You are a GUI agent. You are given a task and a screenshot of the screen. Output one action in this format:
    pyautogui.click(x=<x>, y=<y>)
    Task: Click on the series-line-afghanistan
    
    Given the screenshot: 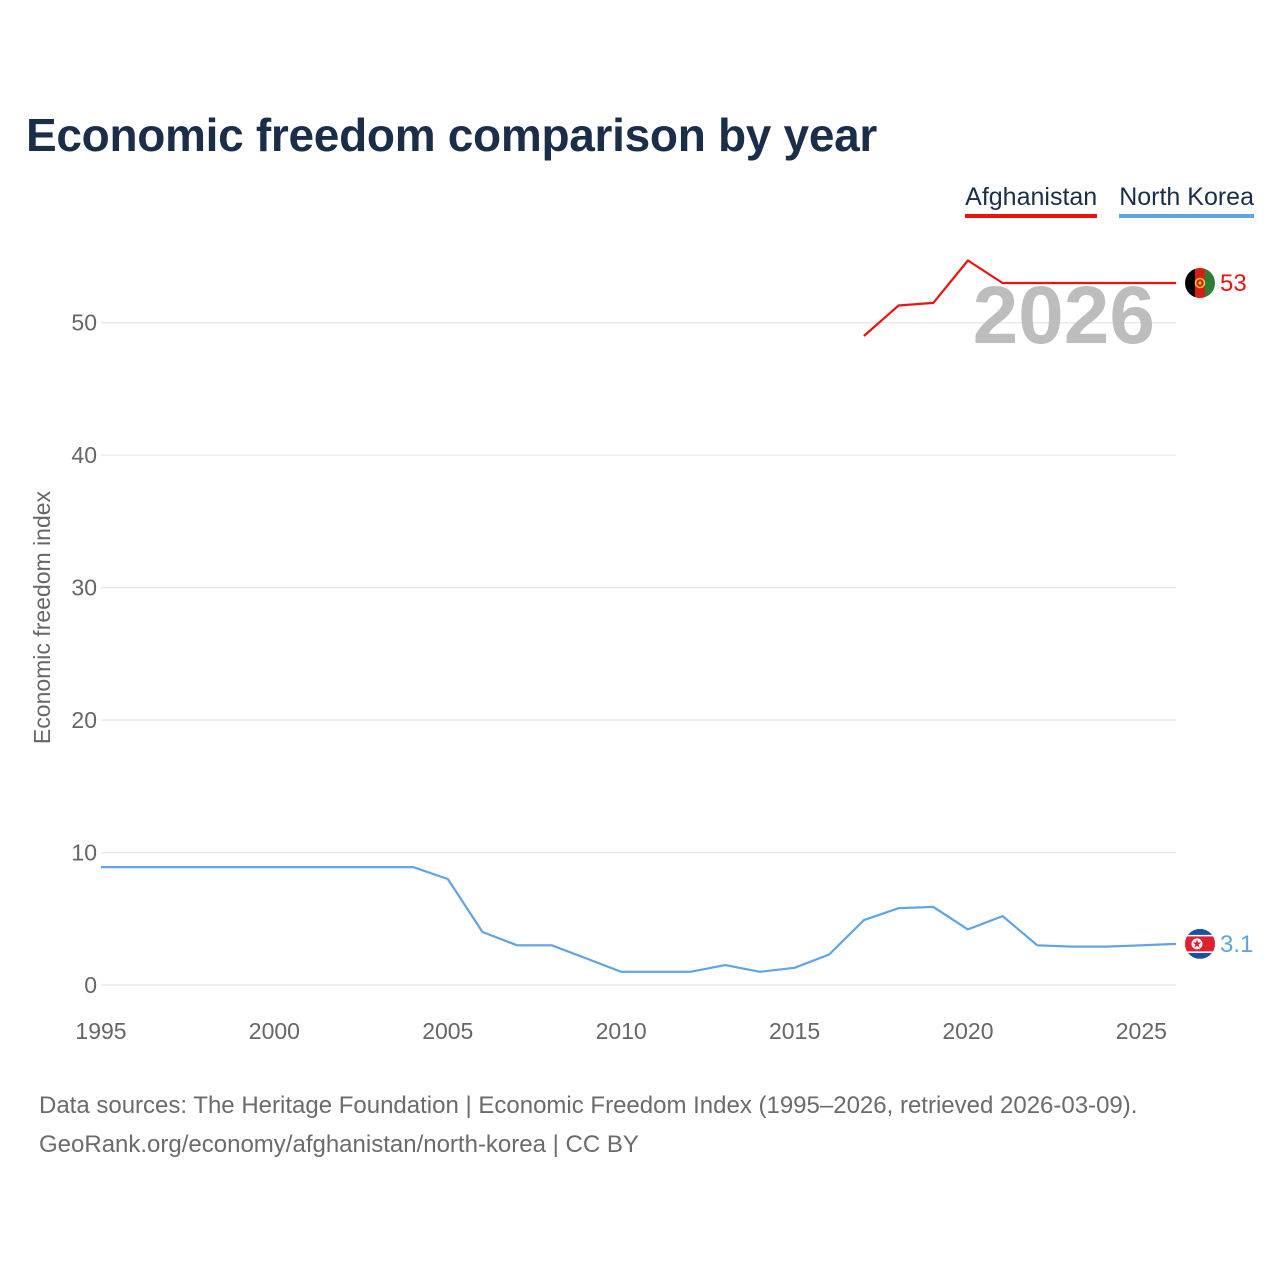 What is the action you would take?
    pyautogui.click(x=1019, y=298)
    